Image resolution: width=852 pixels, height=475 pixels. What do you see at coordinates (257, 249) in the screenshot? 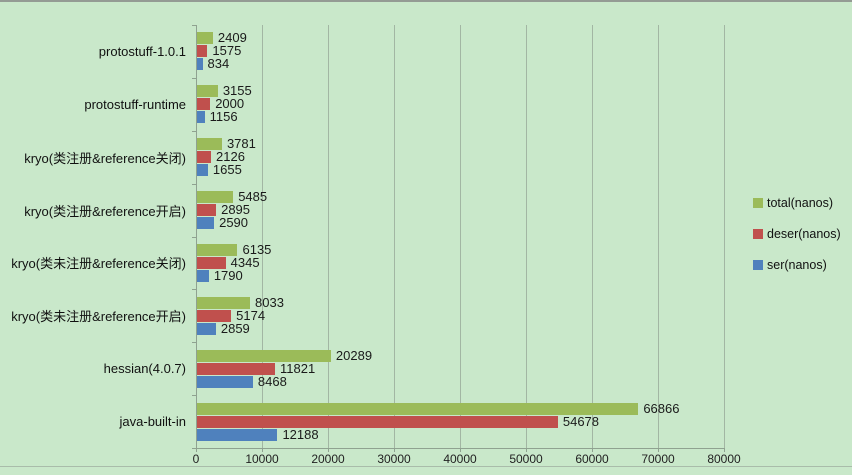
I see `bar-value-label: 6135` at bounding box center [257, 249].